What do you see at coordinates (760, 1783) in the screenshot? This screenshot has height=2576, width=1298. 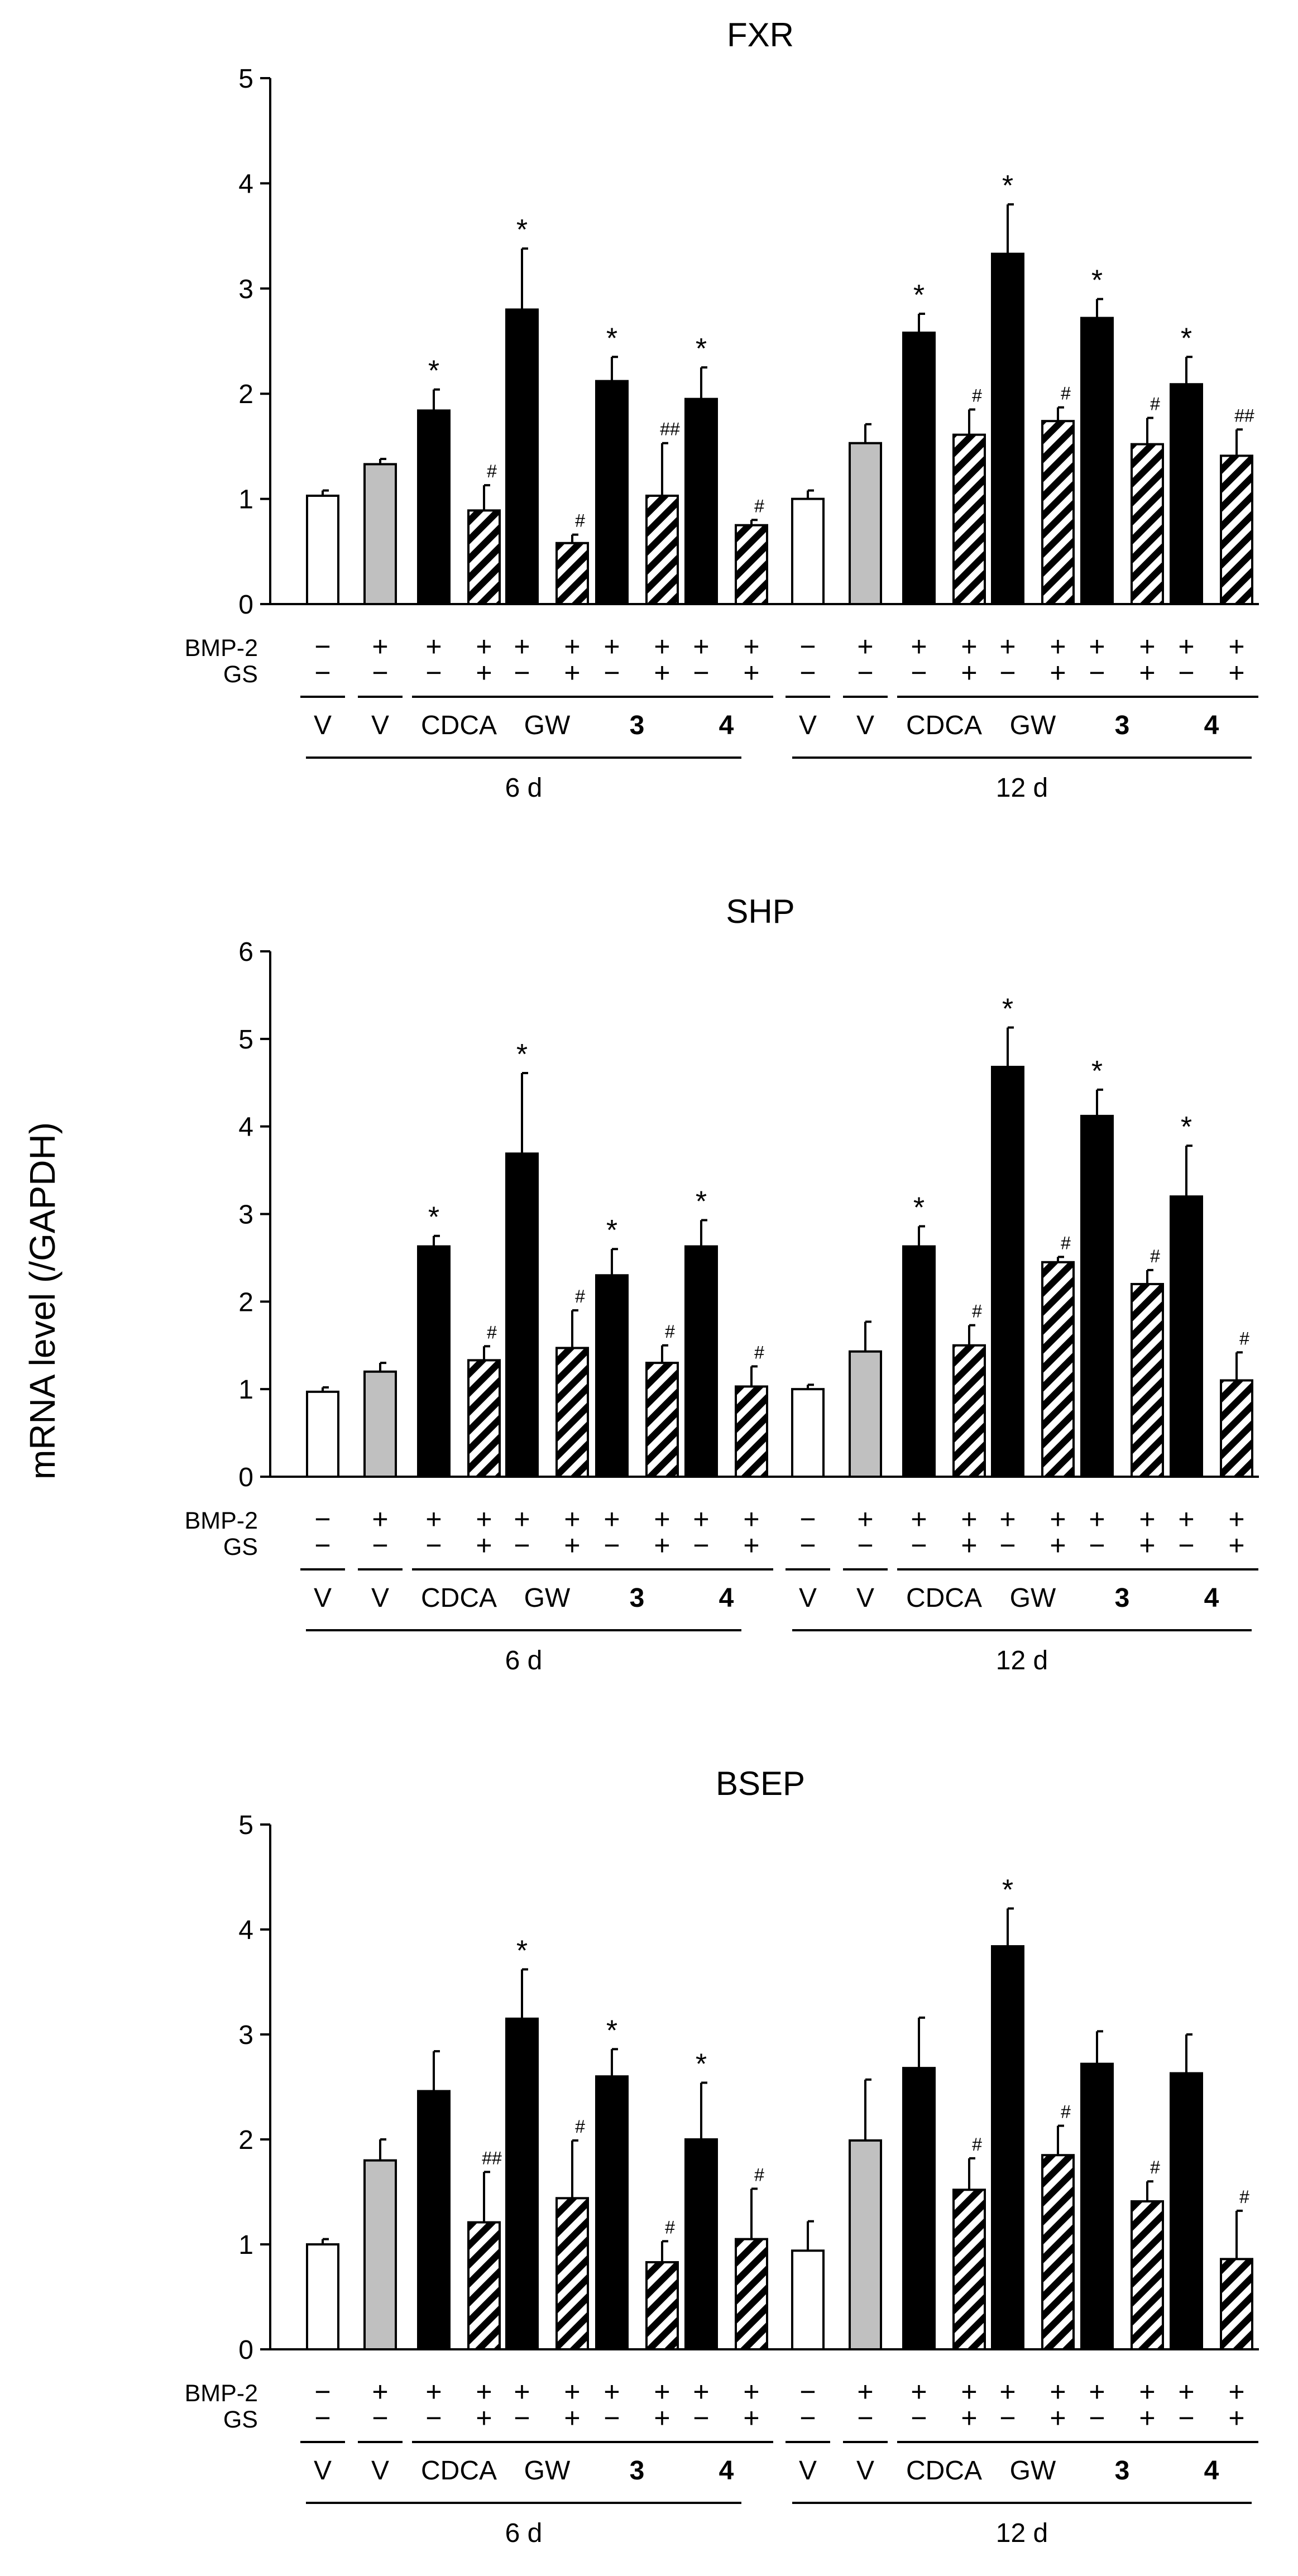 I see `chart-title: BSEP` at bounding box center [760, 1783].